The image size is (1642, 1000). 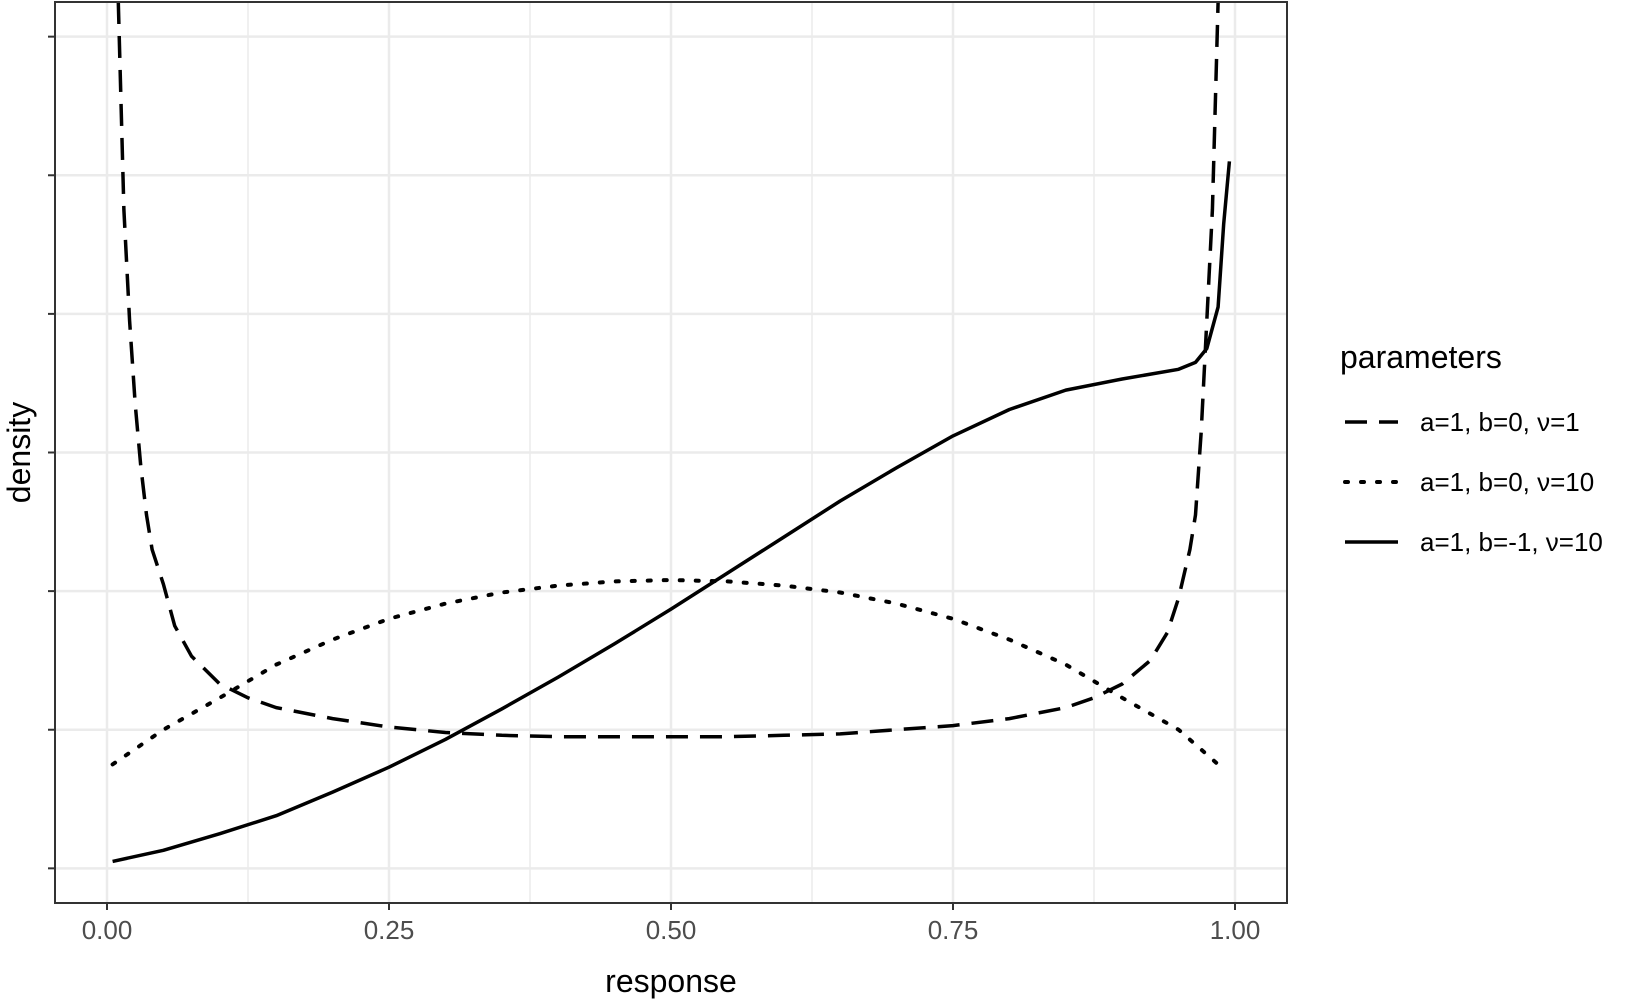 I want to click on series-line, so click(x=665, y=672).